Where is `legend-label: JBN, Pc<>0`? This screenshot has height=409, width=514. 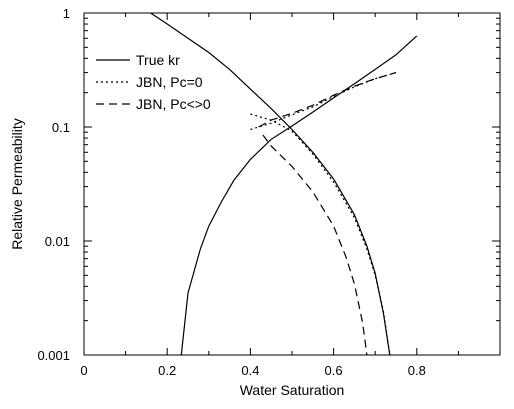
legend-label: JBN, Pc<>0 is located at coordinates (173, 104).